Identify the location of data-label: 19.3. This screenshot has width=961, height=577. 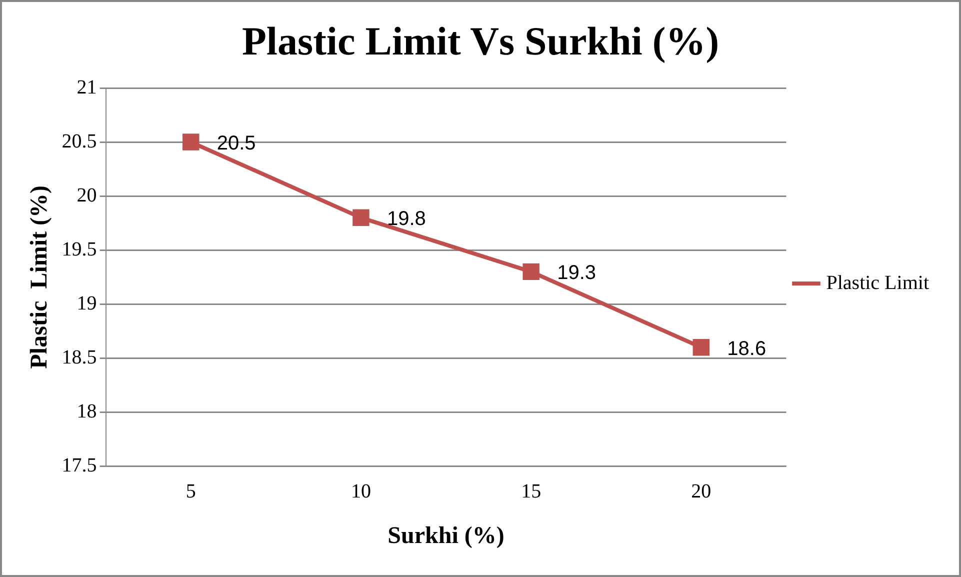
(576, 273).